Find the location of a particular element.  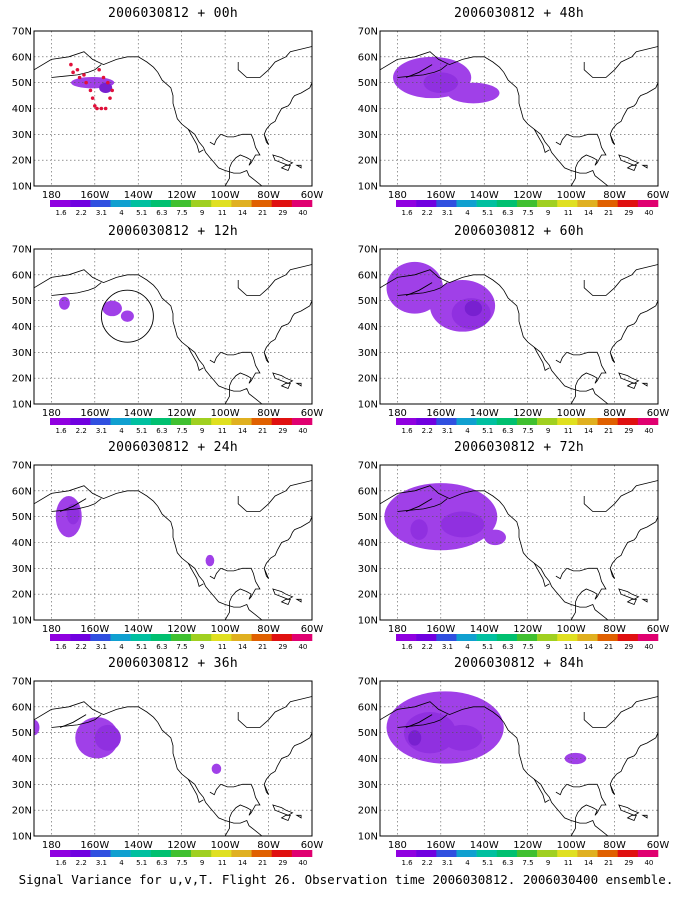

coastlines is located at coordinates (173, 766).